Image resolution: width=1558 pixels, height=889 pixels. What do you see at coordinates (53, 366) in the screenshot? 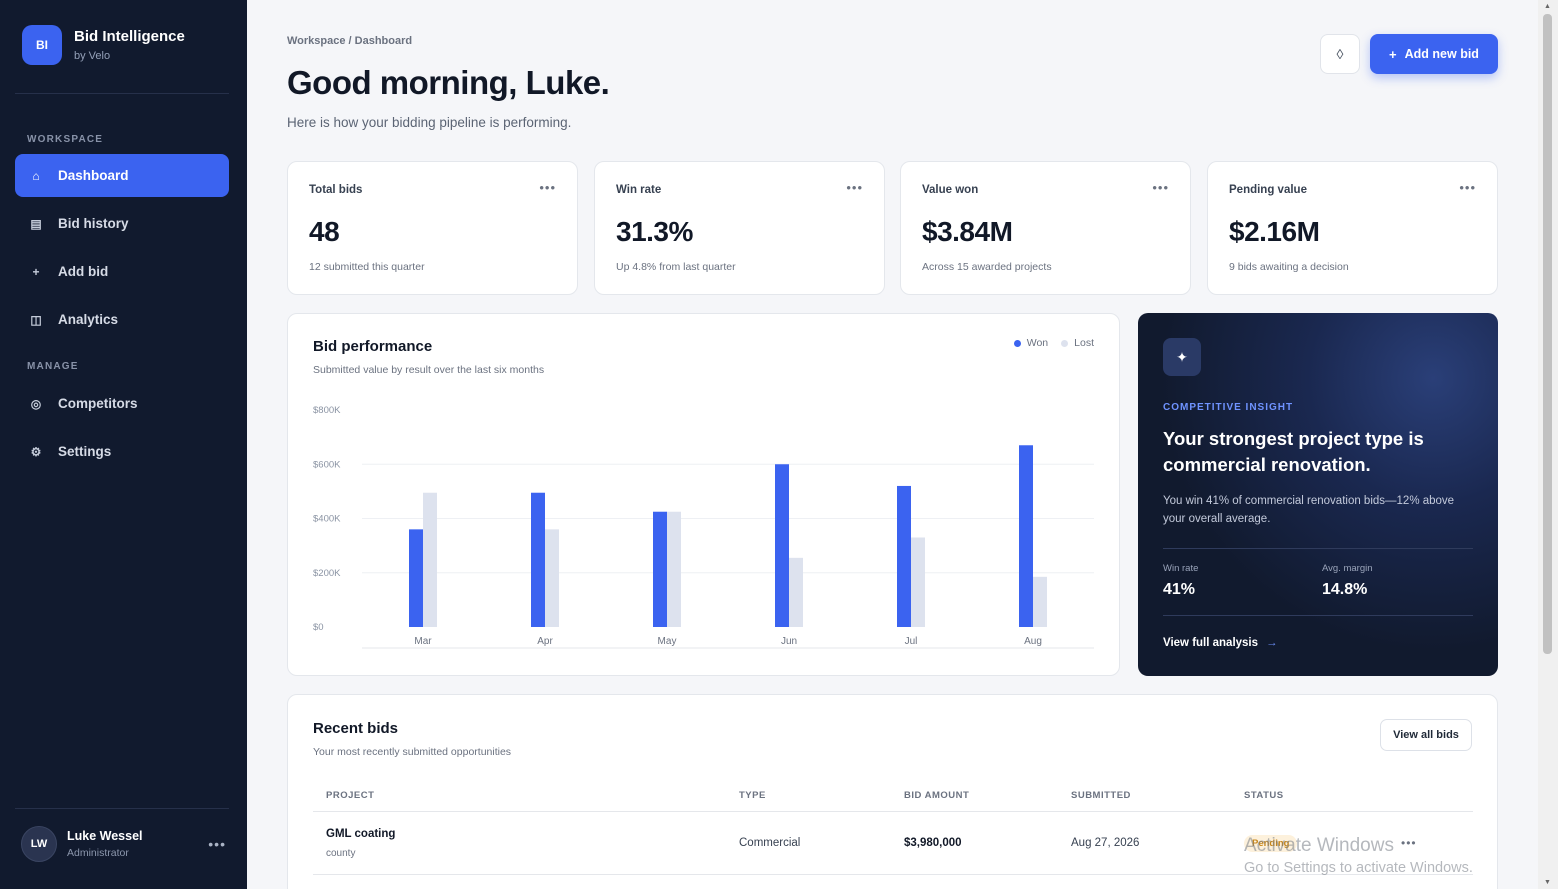
I see `section-label-manage: MANAGE` at bounding box center [53, 366].